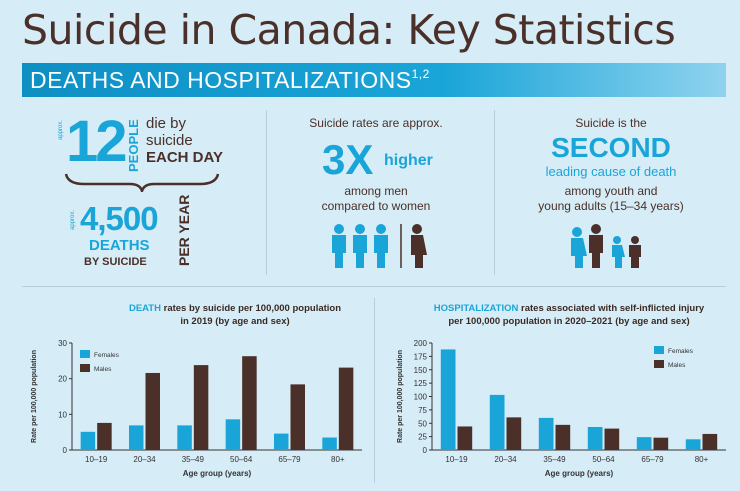 The height and width of the screenshot is (491, 740). Describe the element at coordinates (408, 160) in the screenshot. I see `stat-higher: higher` at that location.